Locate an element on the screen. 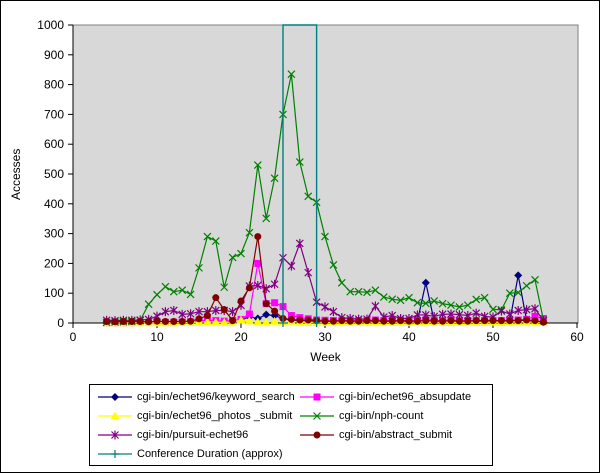 The height and width of the screenshot is (473, 600). x-tick-label: 0 is located at coordinates (73, 337).